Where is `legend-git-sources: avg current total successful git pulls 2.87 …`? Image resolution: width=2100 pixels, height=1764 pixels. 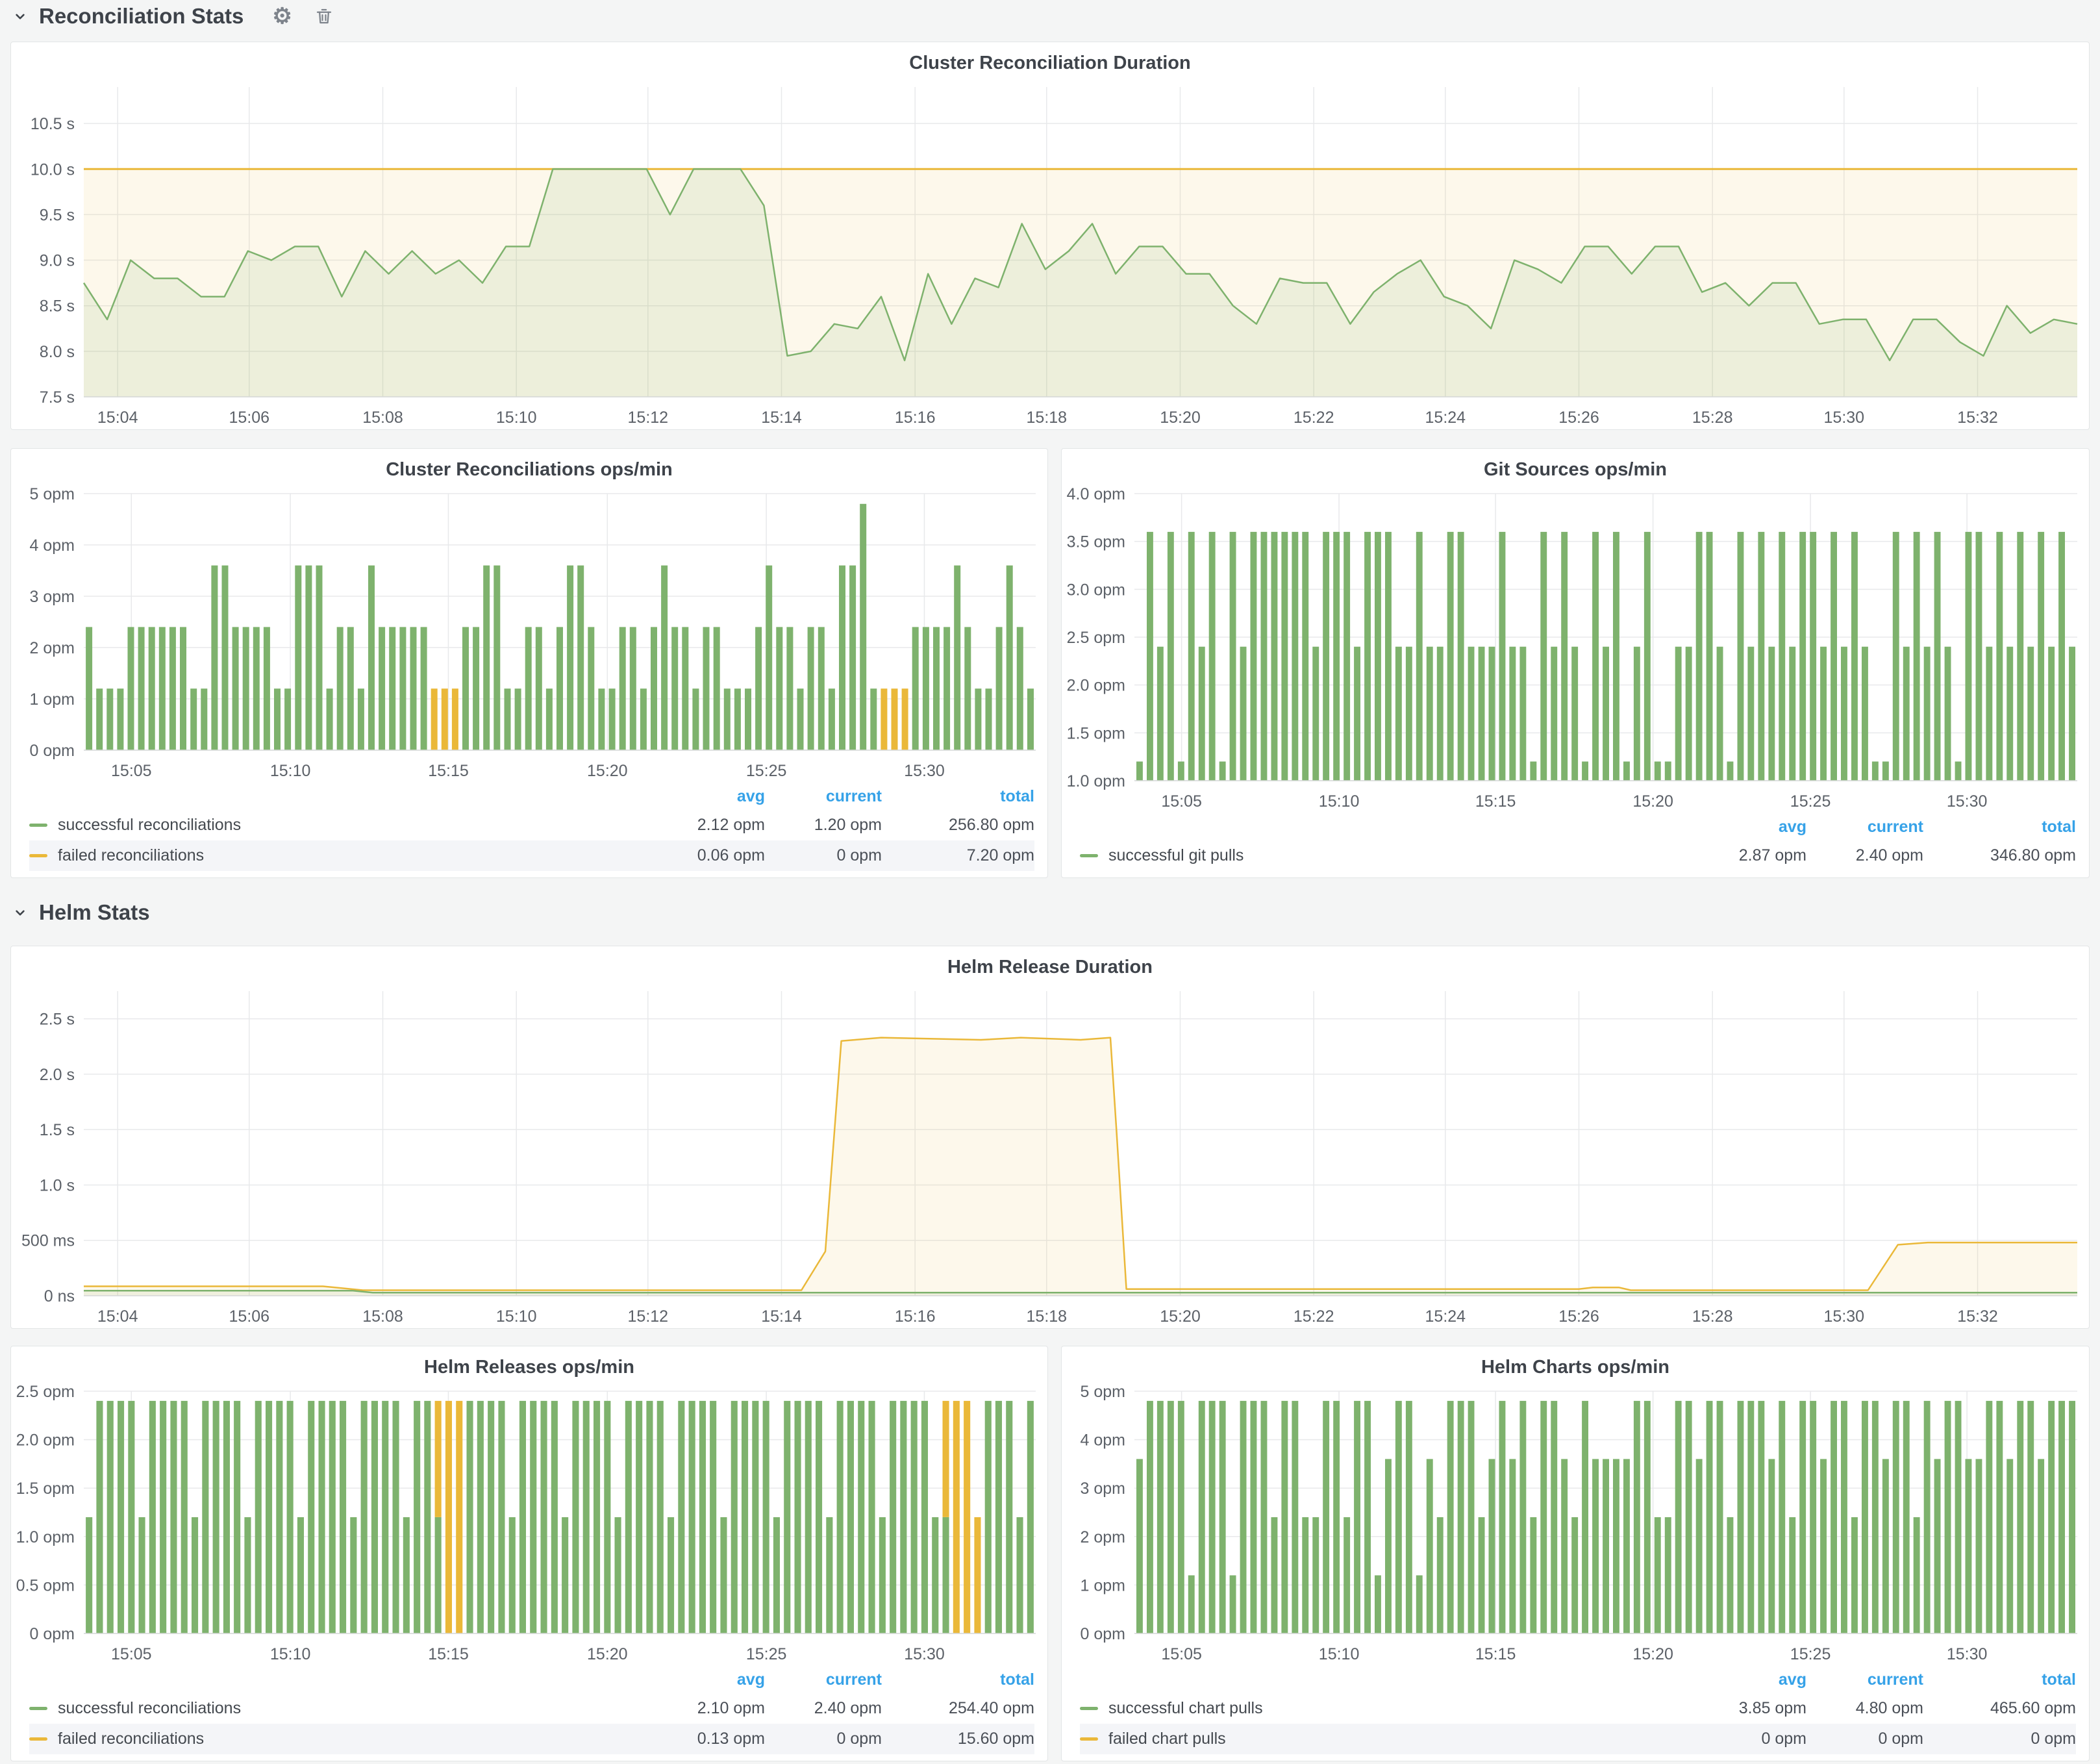
legend-git-sources: avg current total successful git pulls 2.87 … is located at coordinates (1575, 845).